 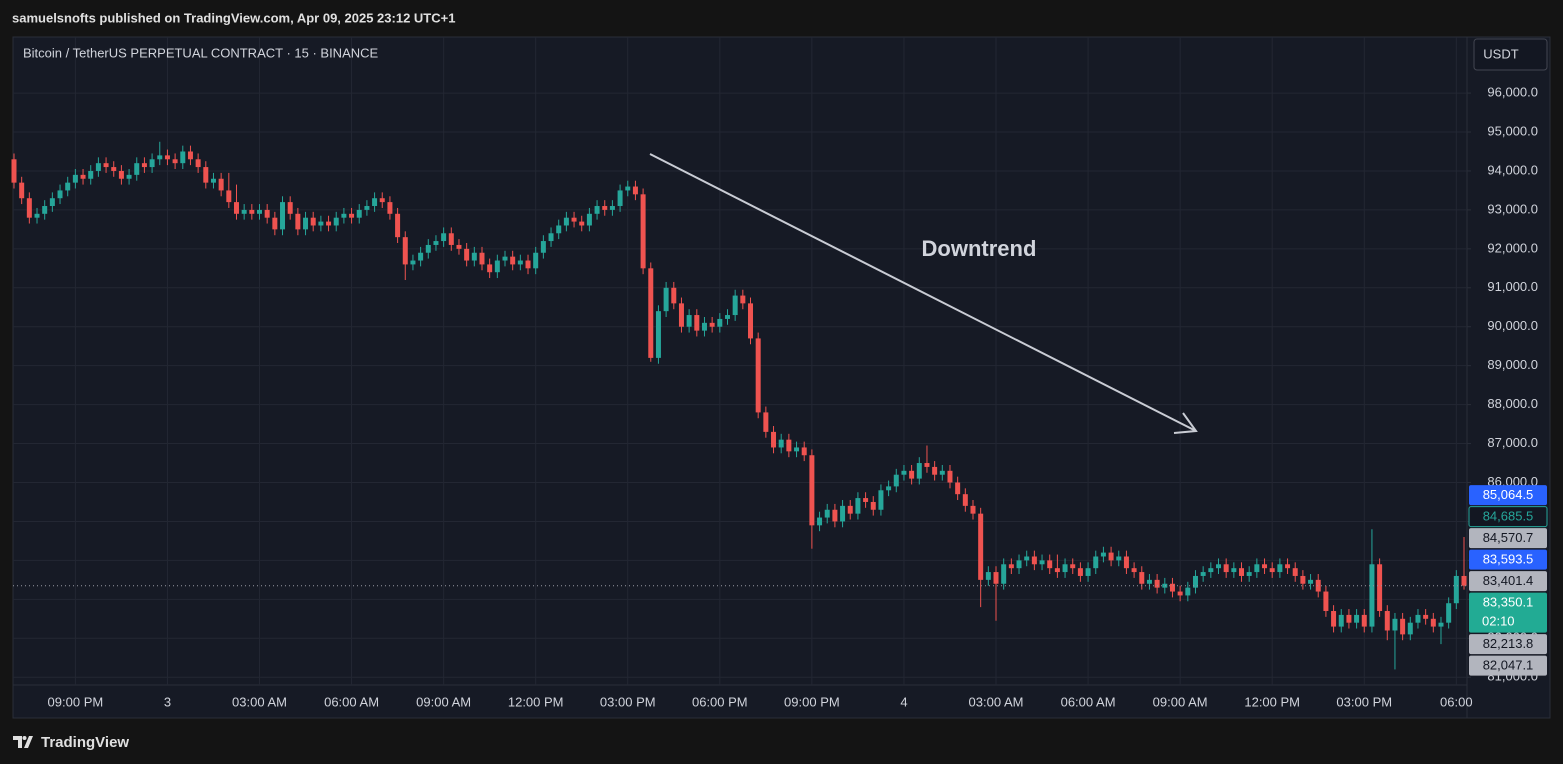 I want to click on x-tick-label: 03:00 PM, so click(x=628, y=701).